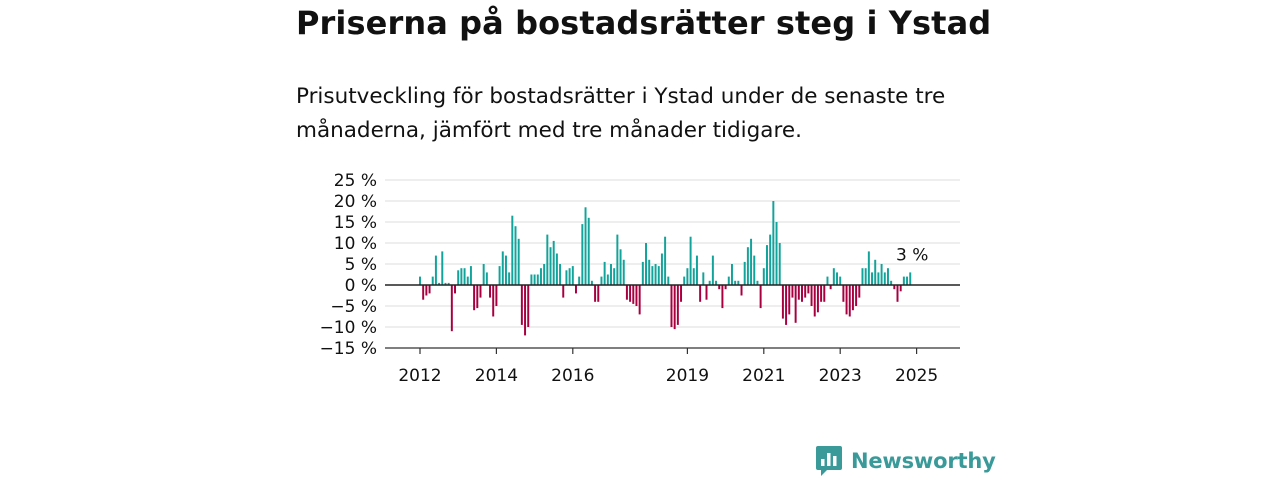 The width and height of the screenshot is (1280, 480). What do you see at coordinates (348, 349) in the screenshot?
I see `y-tick-label: −15 %` at bounding box center [348, 349].